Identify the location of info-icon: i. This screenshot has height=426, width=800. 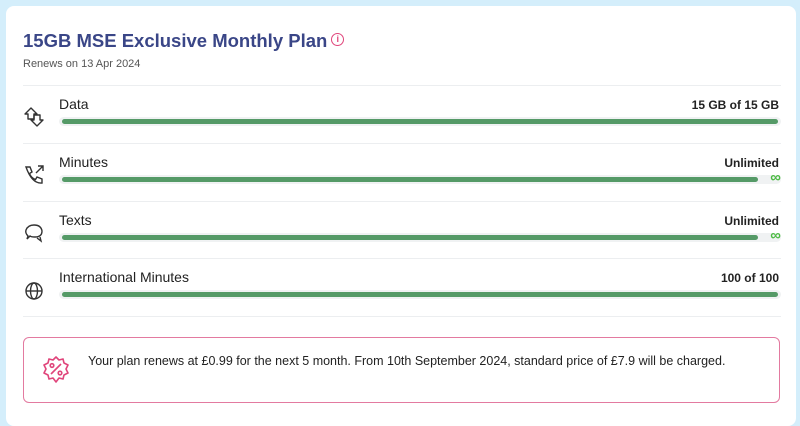
(338, 39).